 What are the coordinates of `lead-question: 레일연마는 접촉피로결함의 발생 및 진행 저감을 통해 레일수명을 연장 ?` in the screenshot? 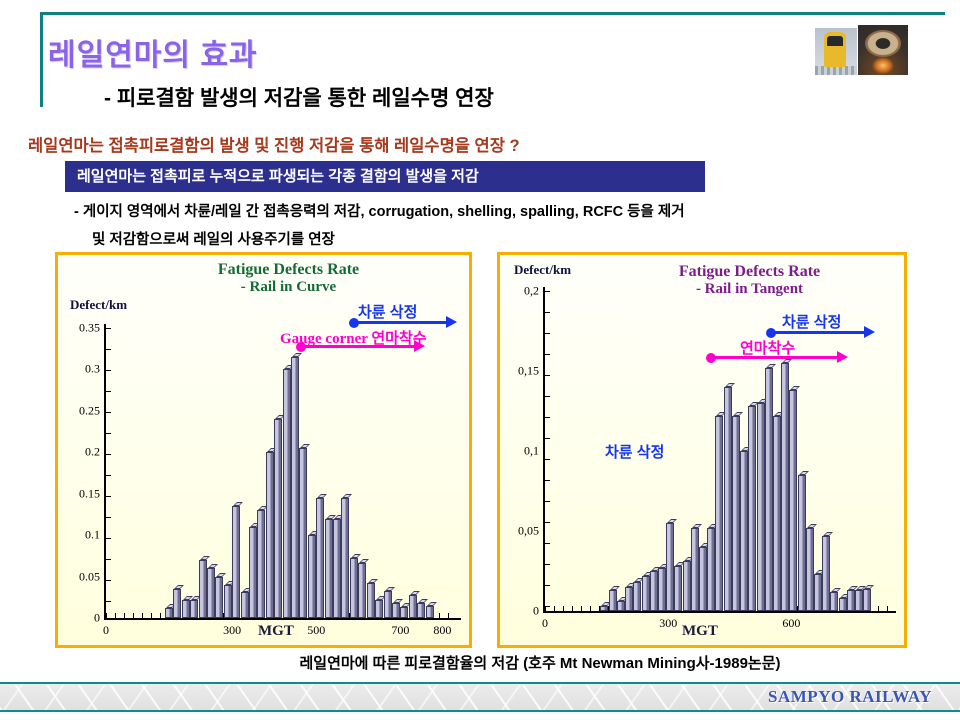 It's located at (274, 146).